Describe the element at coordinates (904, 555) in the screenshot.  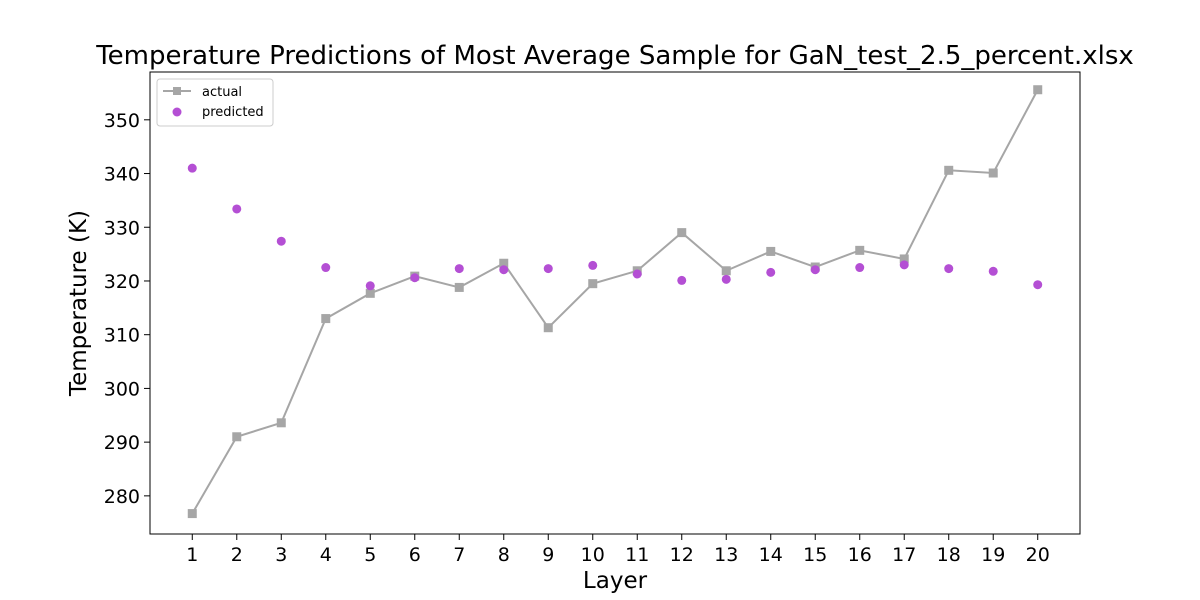
I see `x-tick-label: 17` at that location.